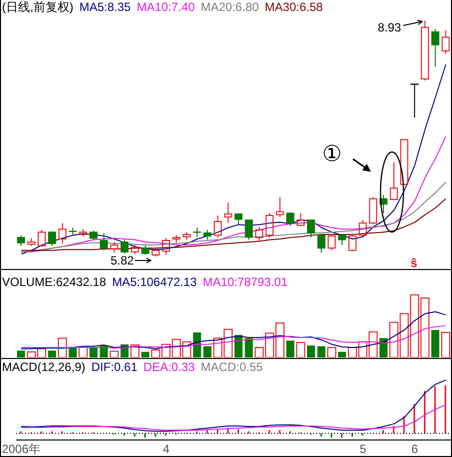  Describe the element at coordinates (332, 154) in the screenshot. I see `annotation: ①` at that location.